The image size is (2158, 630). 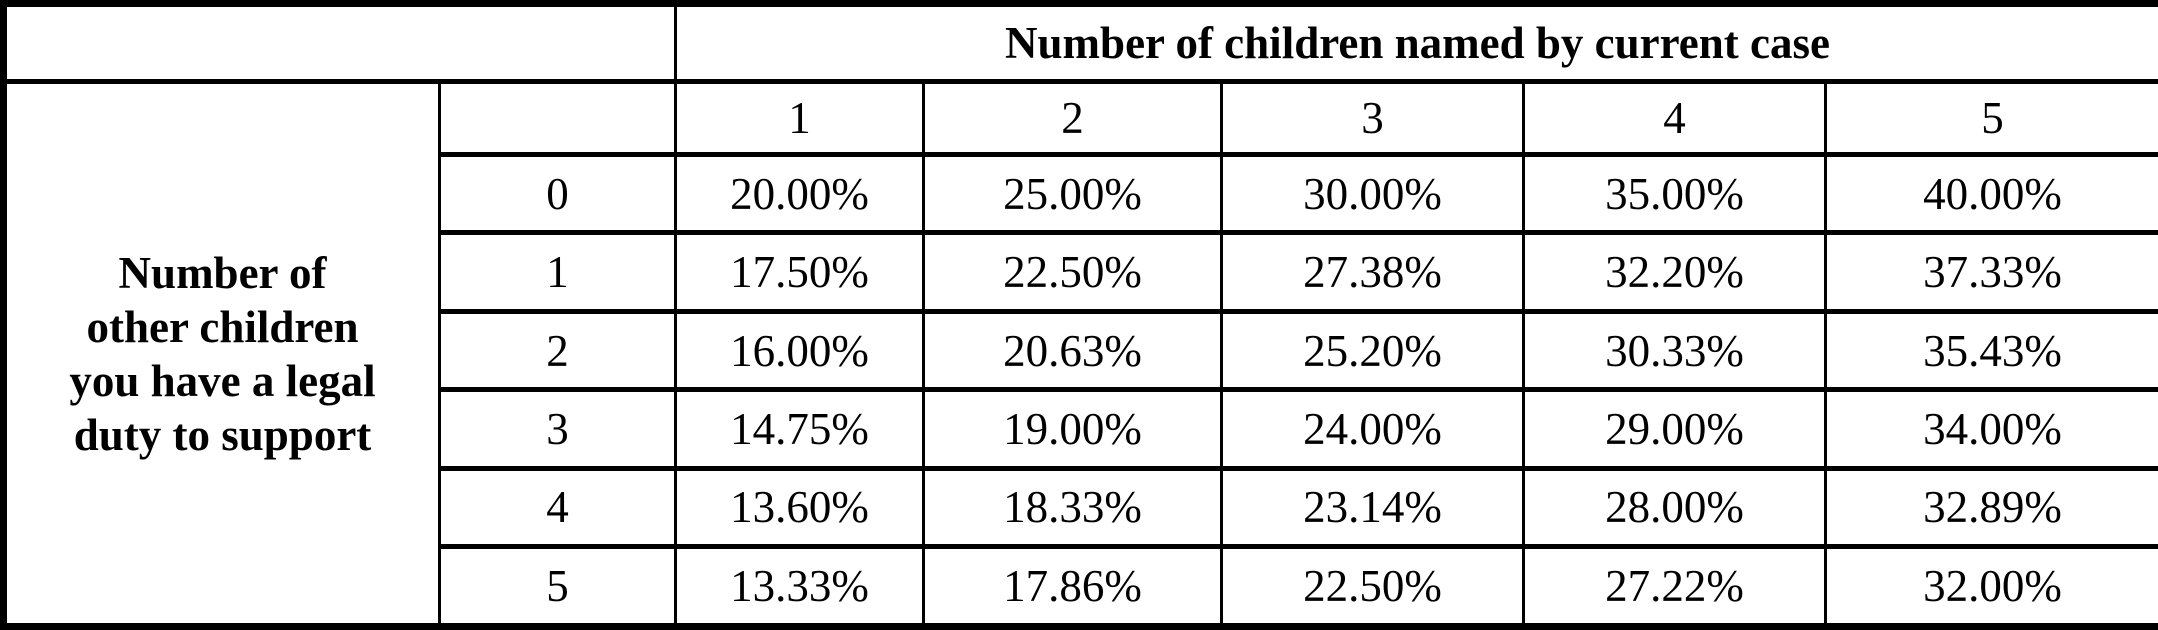 I want to click on table-row: 2 16.00% 20.63% 25.20% 30.33% 35.43%, so click(x=1081, y=350).